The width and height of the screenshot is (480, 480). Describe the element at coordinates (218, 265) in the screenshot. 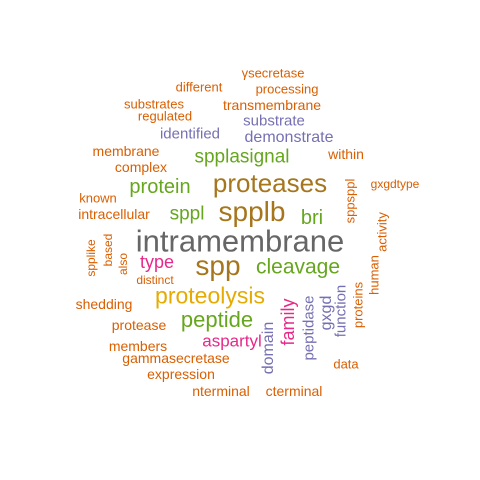

I see `word-spp: spp` at that location.